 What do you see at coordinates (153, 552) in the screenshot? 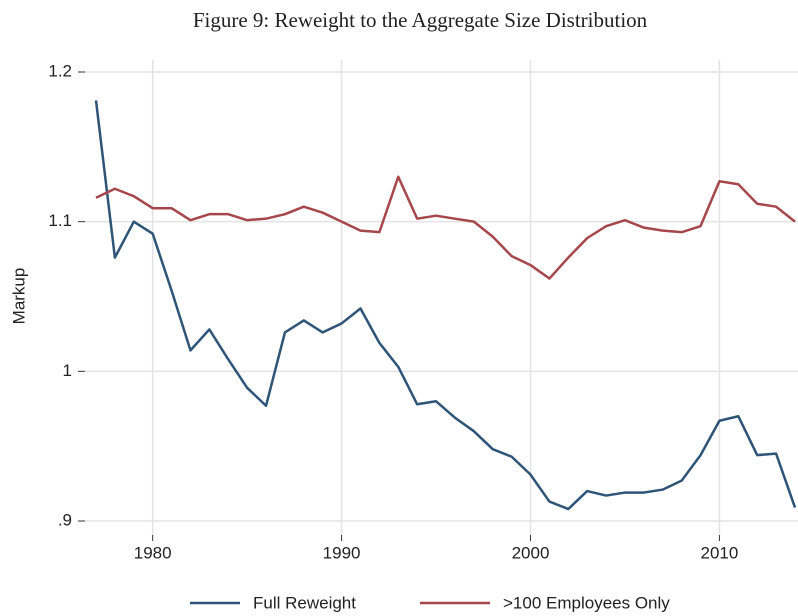
I see `x-tick-label: 1980` at bounding box center [153, 552].